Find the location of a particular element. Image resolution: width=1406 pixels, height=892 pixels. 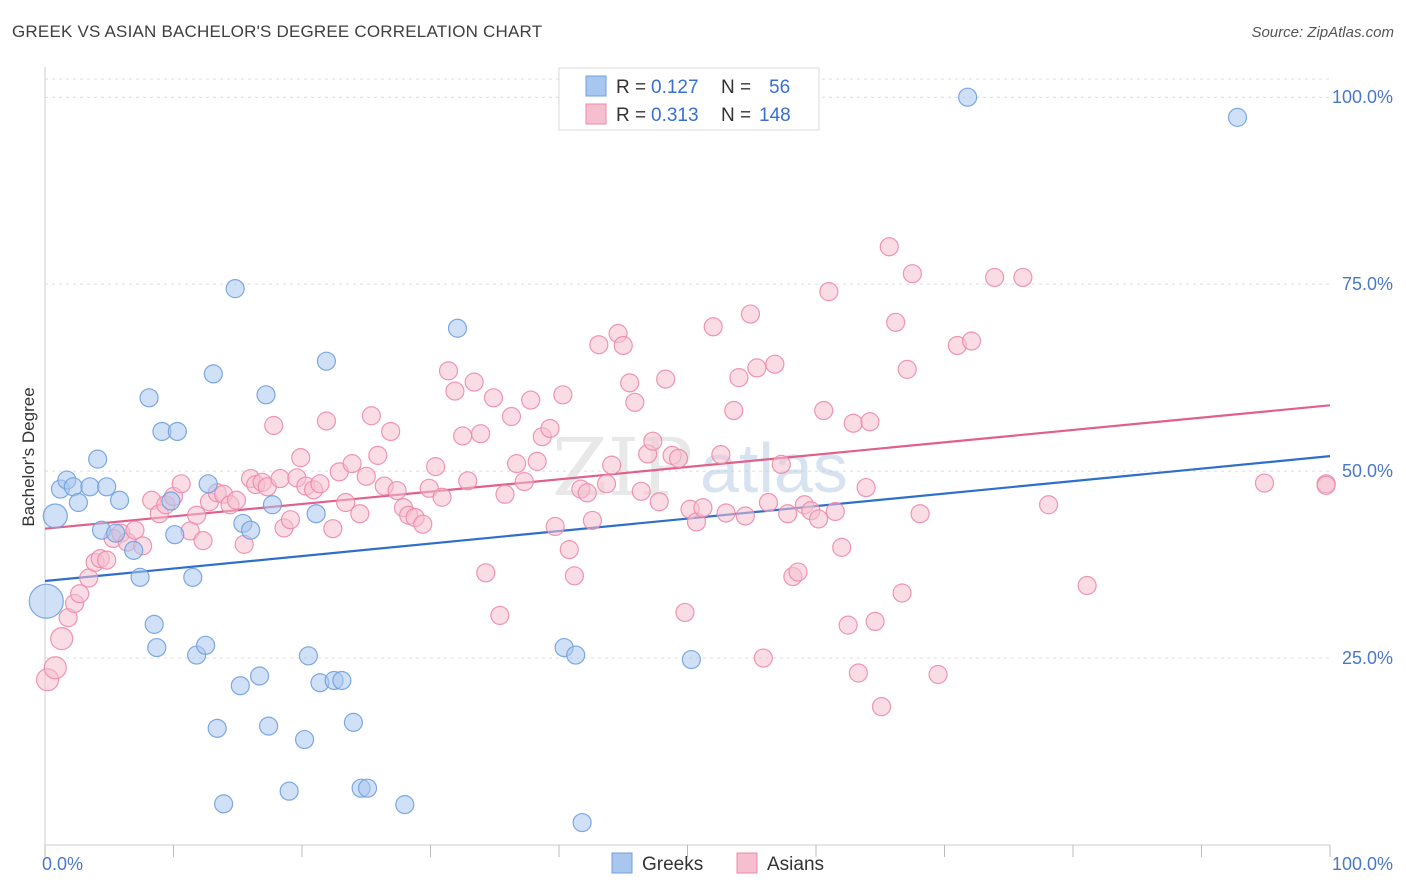

y-tick-label: 75.0% is located at coordinates (1367, 284).